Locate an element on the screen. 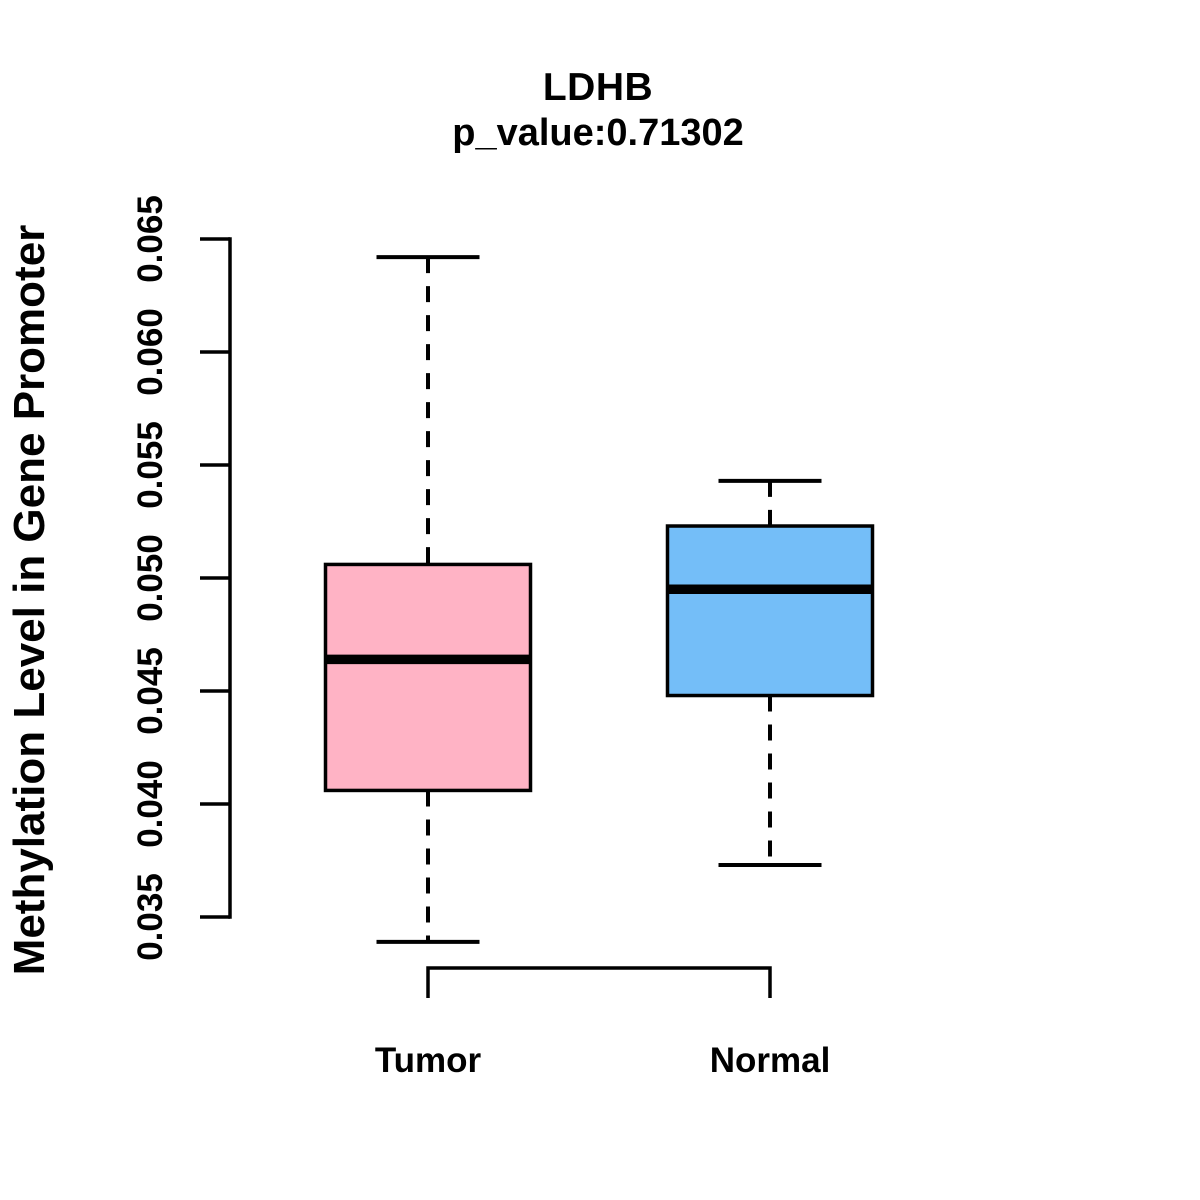  chart-subtitle: p_value:0.71302 is located at coordinates (598, 133).